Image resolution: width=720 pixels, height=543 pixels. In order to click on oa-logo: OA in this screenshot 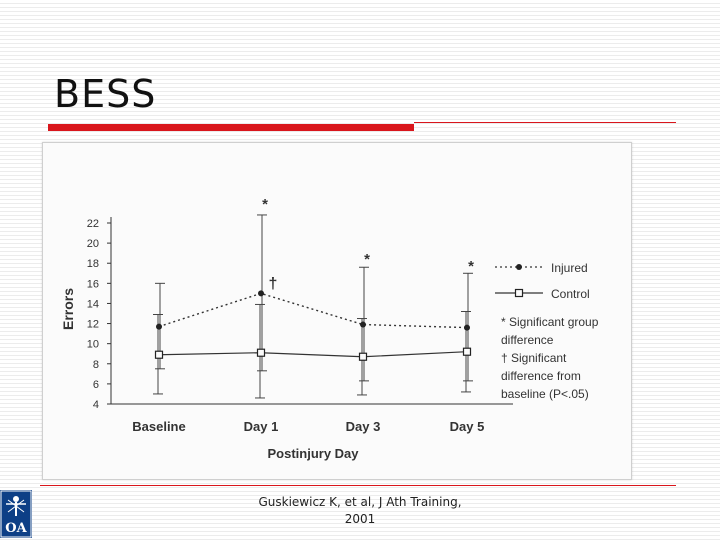, I will do `click(16, 514)`.